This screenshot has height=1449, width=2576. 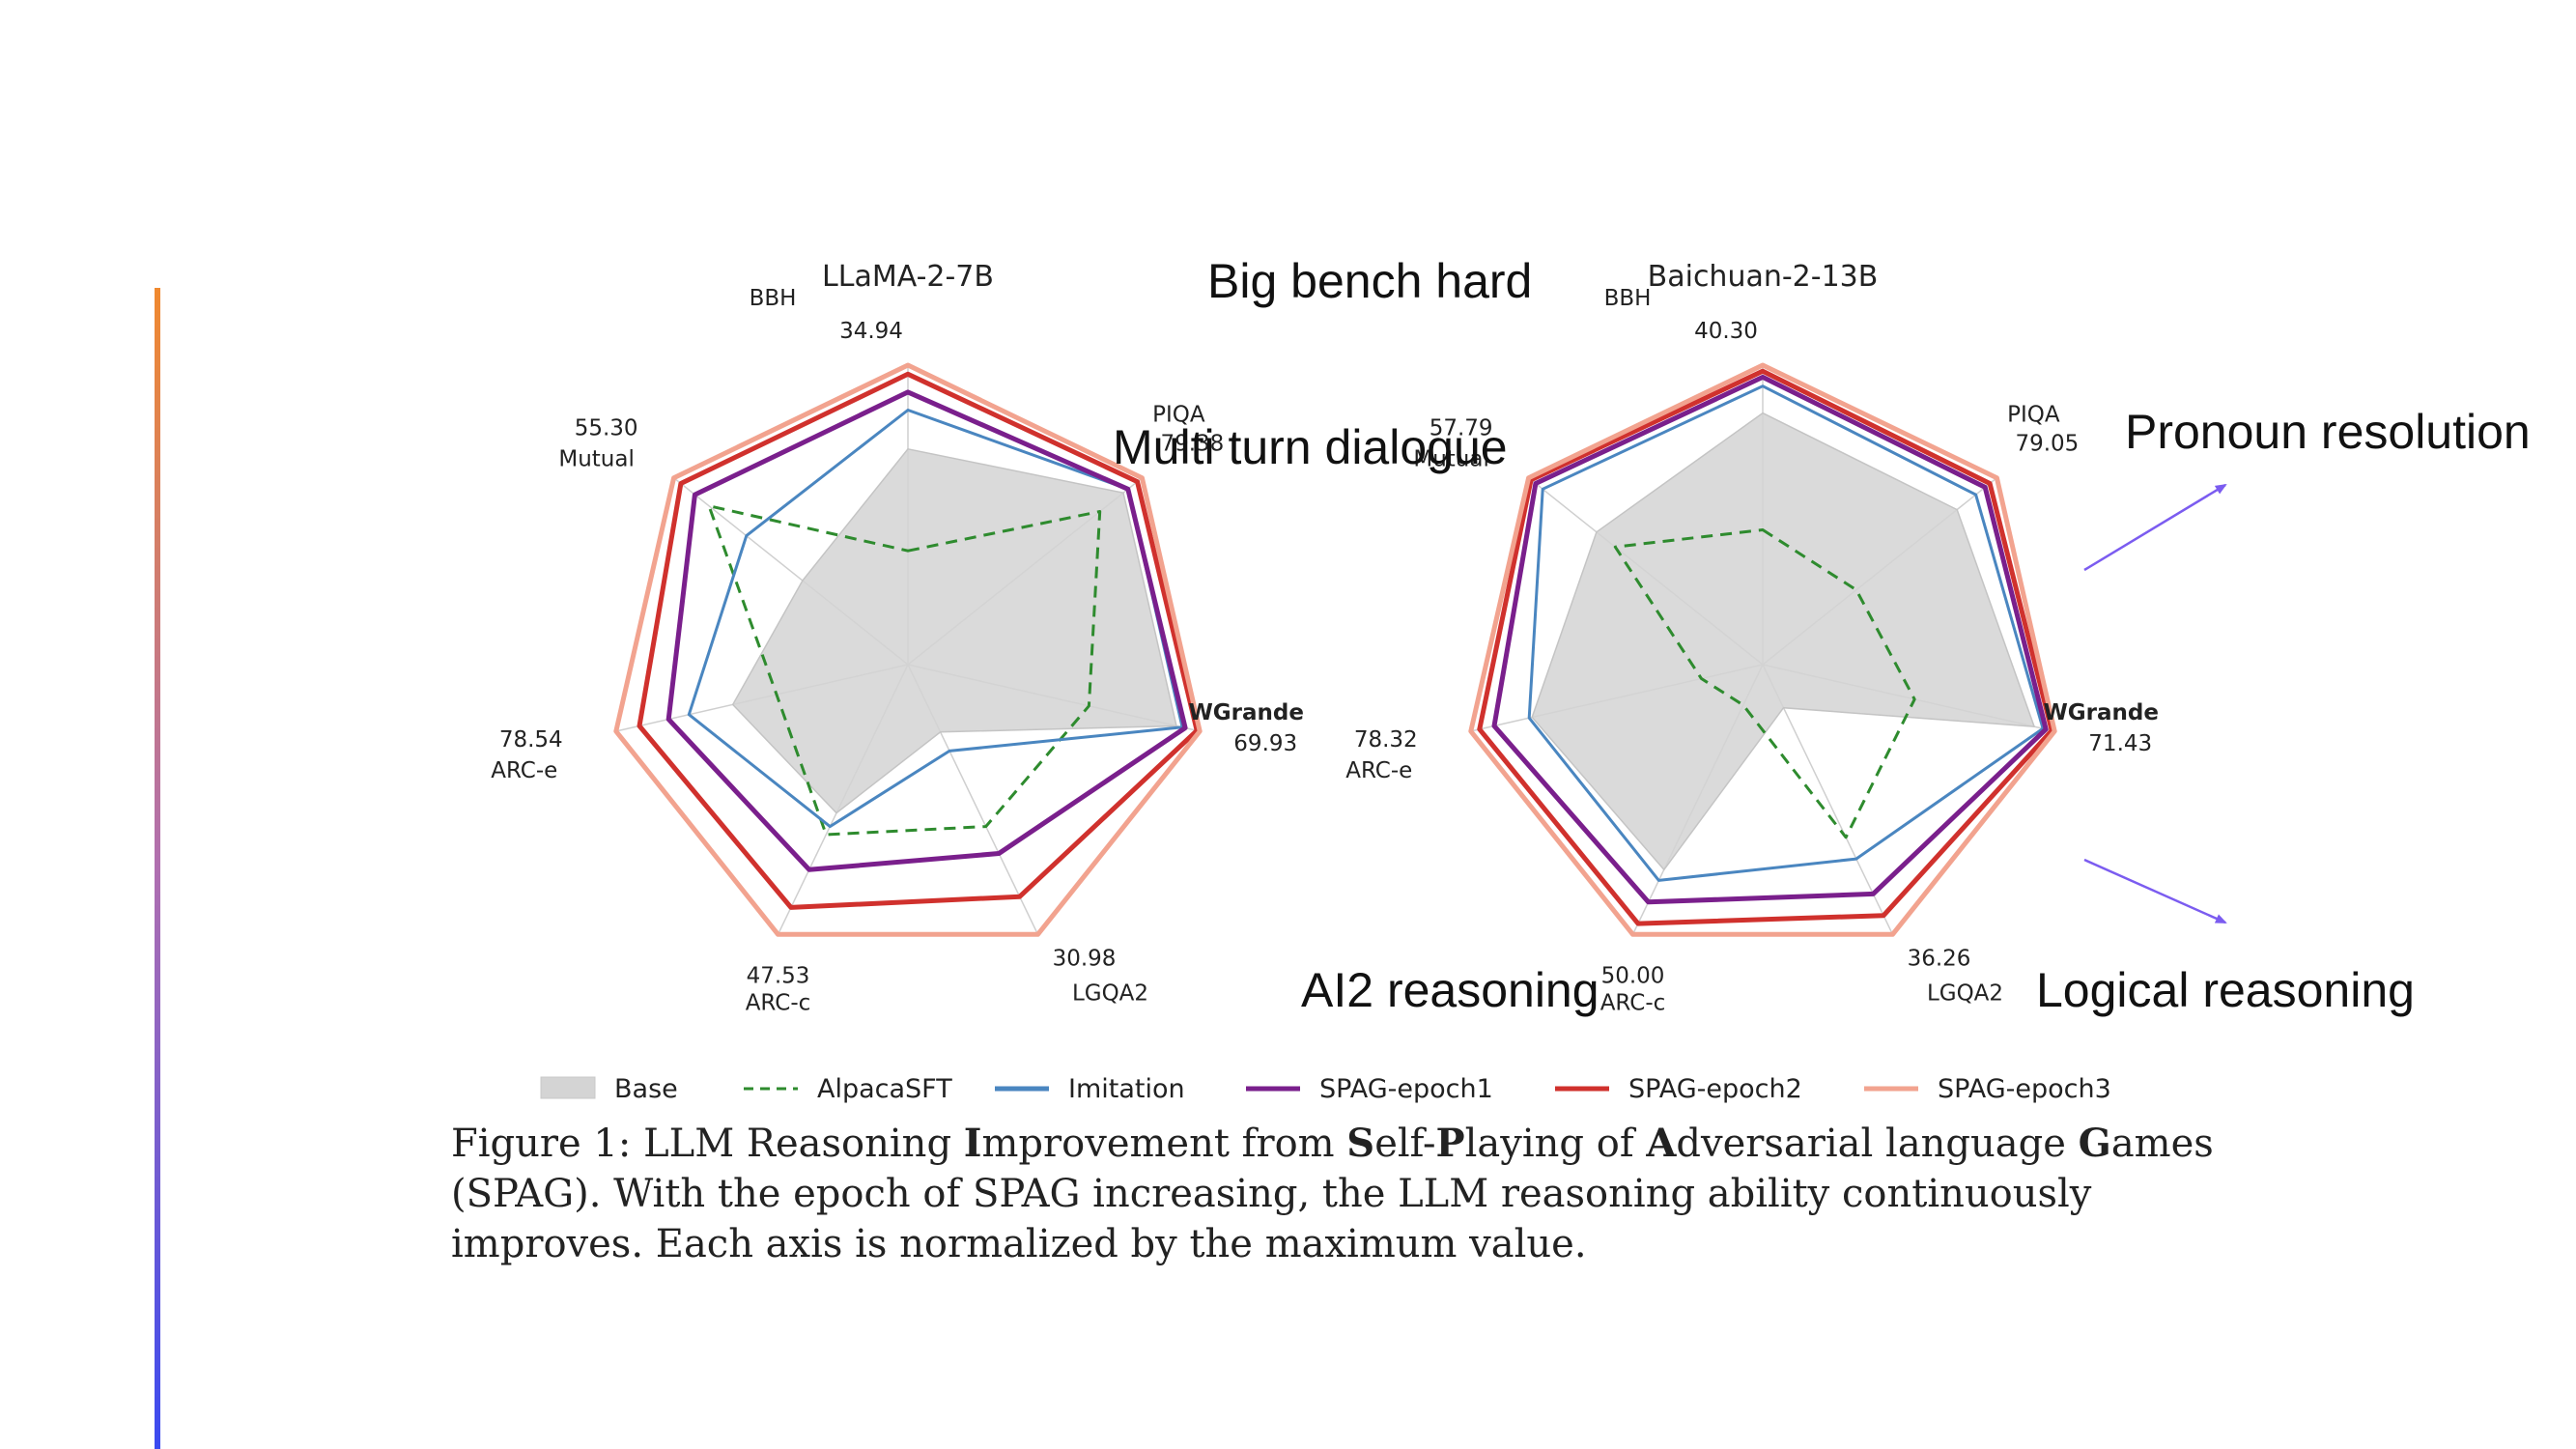 What do you see at coordinates (1386, 740) in the screenshot?
I see `axis-max-value: 78.32` at bounding box center [1386, 740].